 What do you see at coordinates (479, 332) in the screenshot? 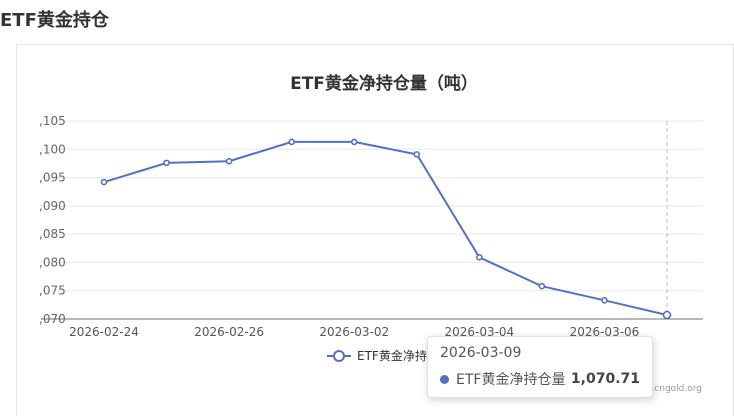
I see `x-tick-label: 2026-03-04` at bounding box center [479, 332].